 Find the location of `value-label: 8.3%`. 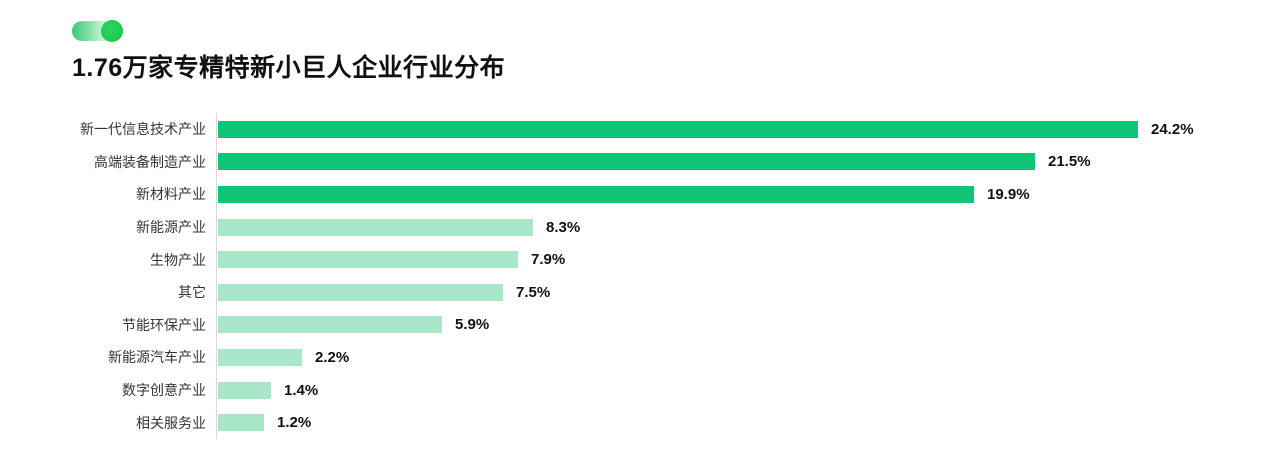

value-label: 8.3% is located at coordinates (563, 227).